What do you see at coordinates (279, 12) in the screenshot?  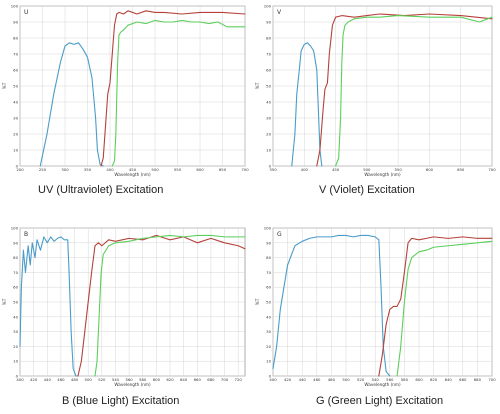 I see `panel-letter: V` at bounding box center [279, 12].